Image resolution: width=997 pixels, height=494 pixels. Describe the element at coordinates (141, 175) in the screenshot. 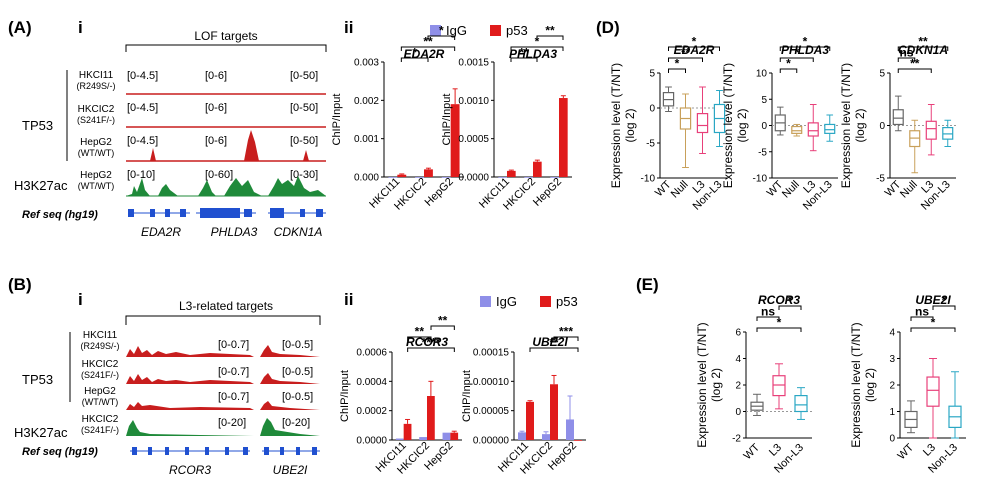

I see `a-range-4-1: [0-10]` at that location.